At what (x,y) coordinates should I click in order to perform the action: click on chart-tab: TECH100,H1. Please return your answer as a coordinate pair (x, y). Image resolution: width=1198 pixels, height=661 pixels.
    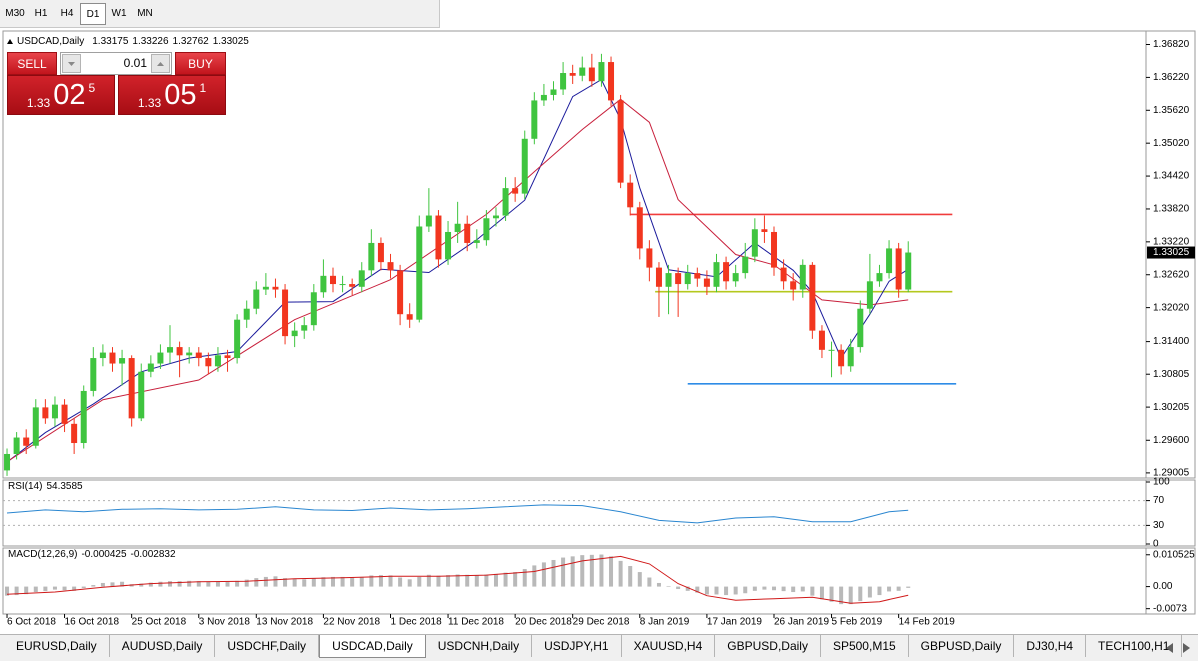
    Looking at the image, I should click on (1134, 646).